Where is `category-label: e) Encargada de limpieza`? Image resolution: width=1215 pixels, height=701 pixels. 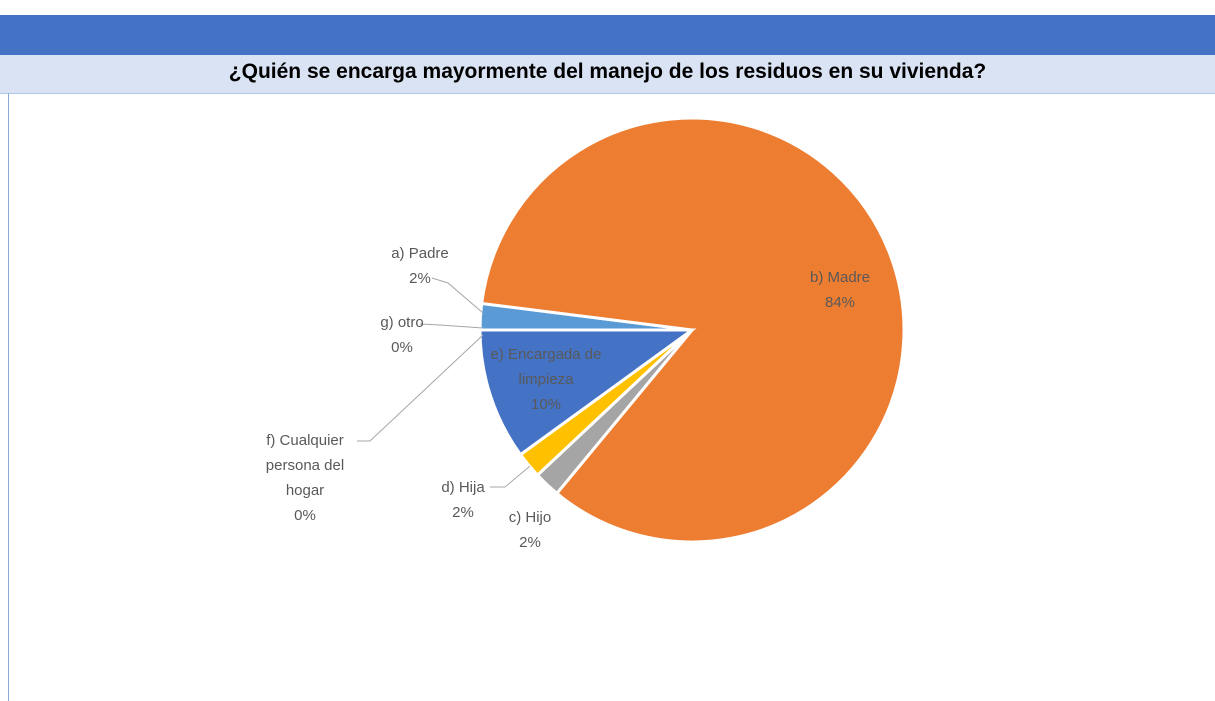 category-label: e) Encargada de limpieza is located at coordinates (546, 367).